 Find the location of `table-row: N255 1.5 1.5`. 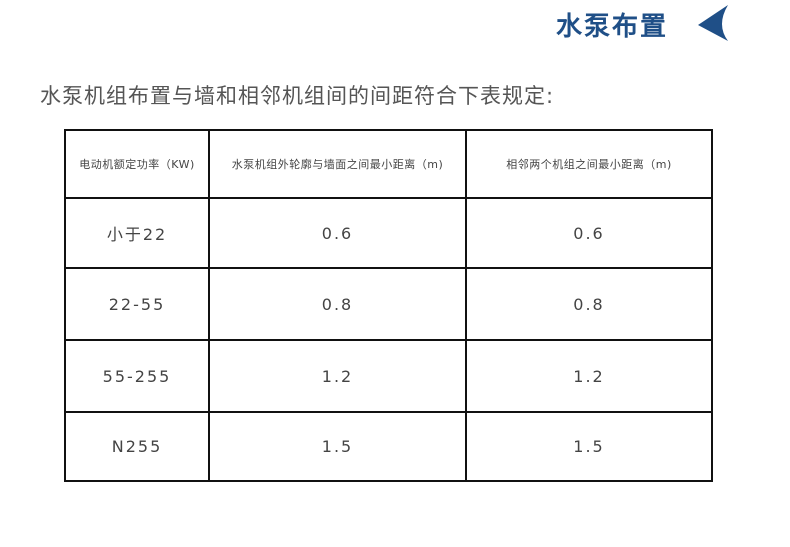

table-row: N255 1.5 1.5 is located at coordinates (388, 446).